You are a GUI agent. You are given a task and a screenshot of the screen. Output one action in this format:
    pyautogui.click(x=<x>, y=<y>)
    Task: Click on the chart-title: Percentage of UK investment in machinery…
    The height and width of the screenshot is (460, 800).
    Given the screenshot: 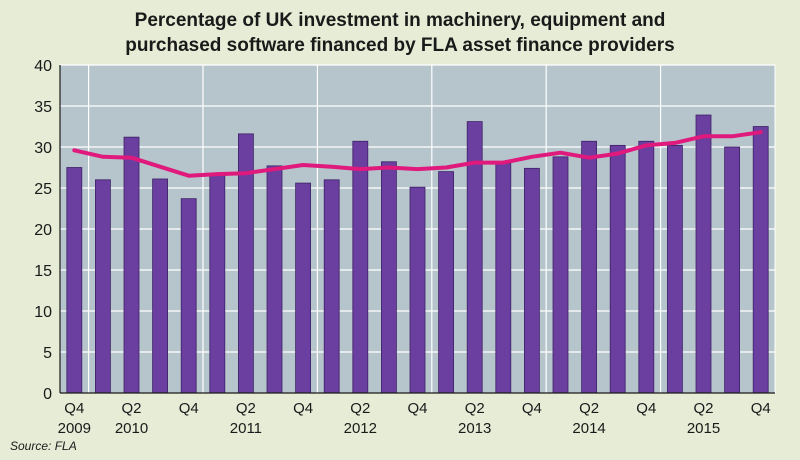 What is the action you would take?
    pyautogui.click(x=400, y=33)
    